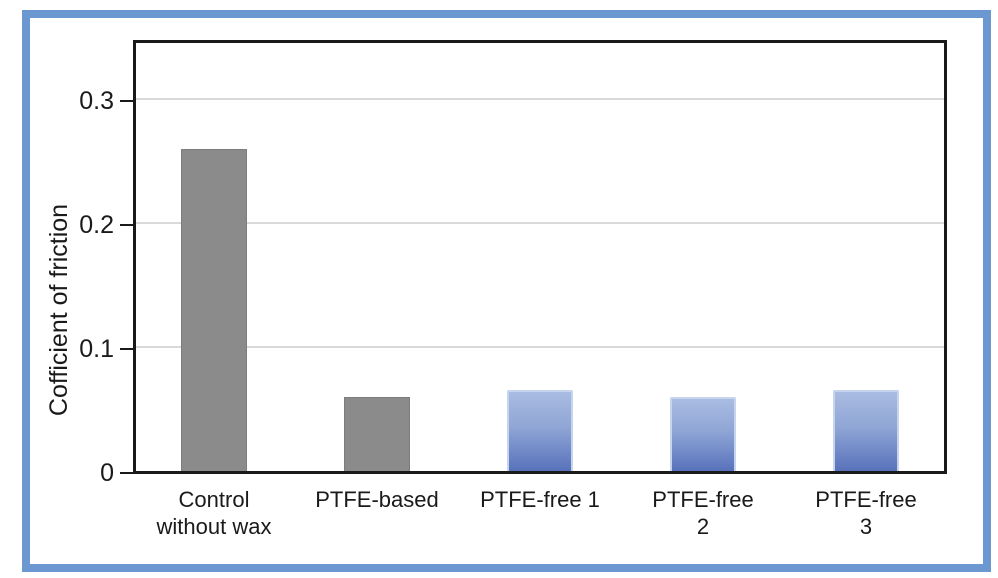  What do you see at coordinates (214, 499) in the screenshot?
I see `x-axis-label-line: Control` at bounding box center [214, 499].